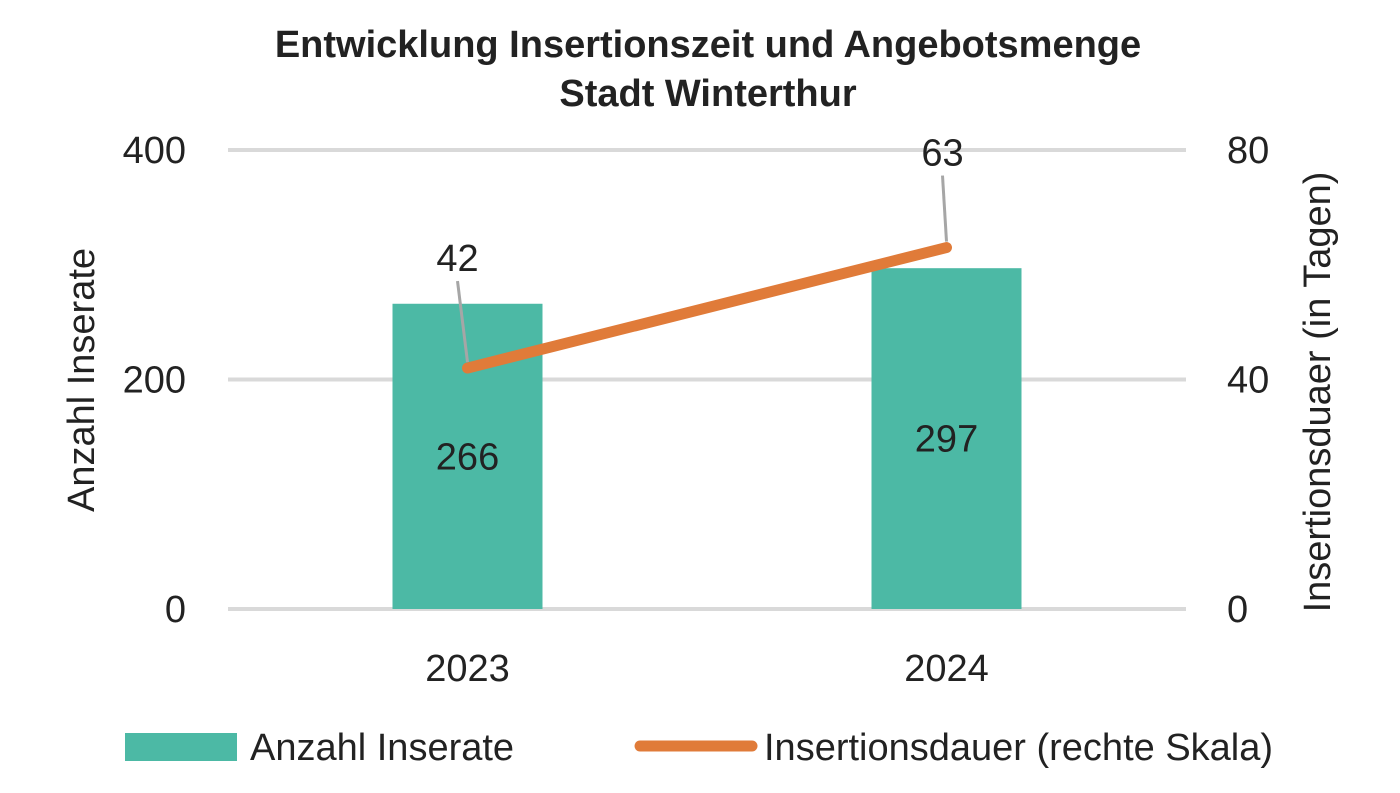 The height and width of the screenshot is (793, 1400). I want to click on line-path, so click(707, 308).